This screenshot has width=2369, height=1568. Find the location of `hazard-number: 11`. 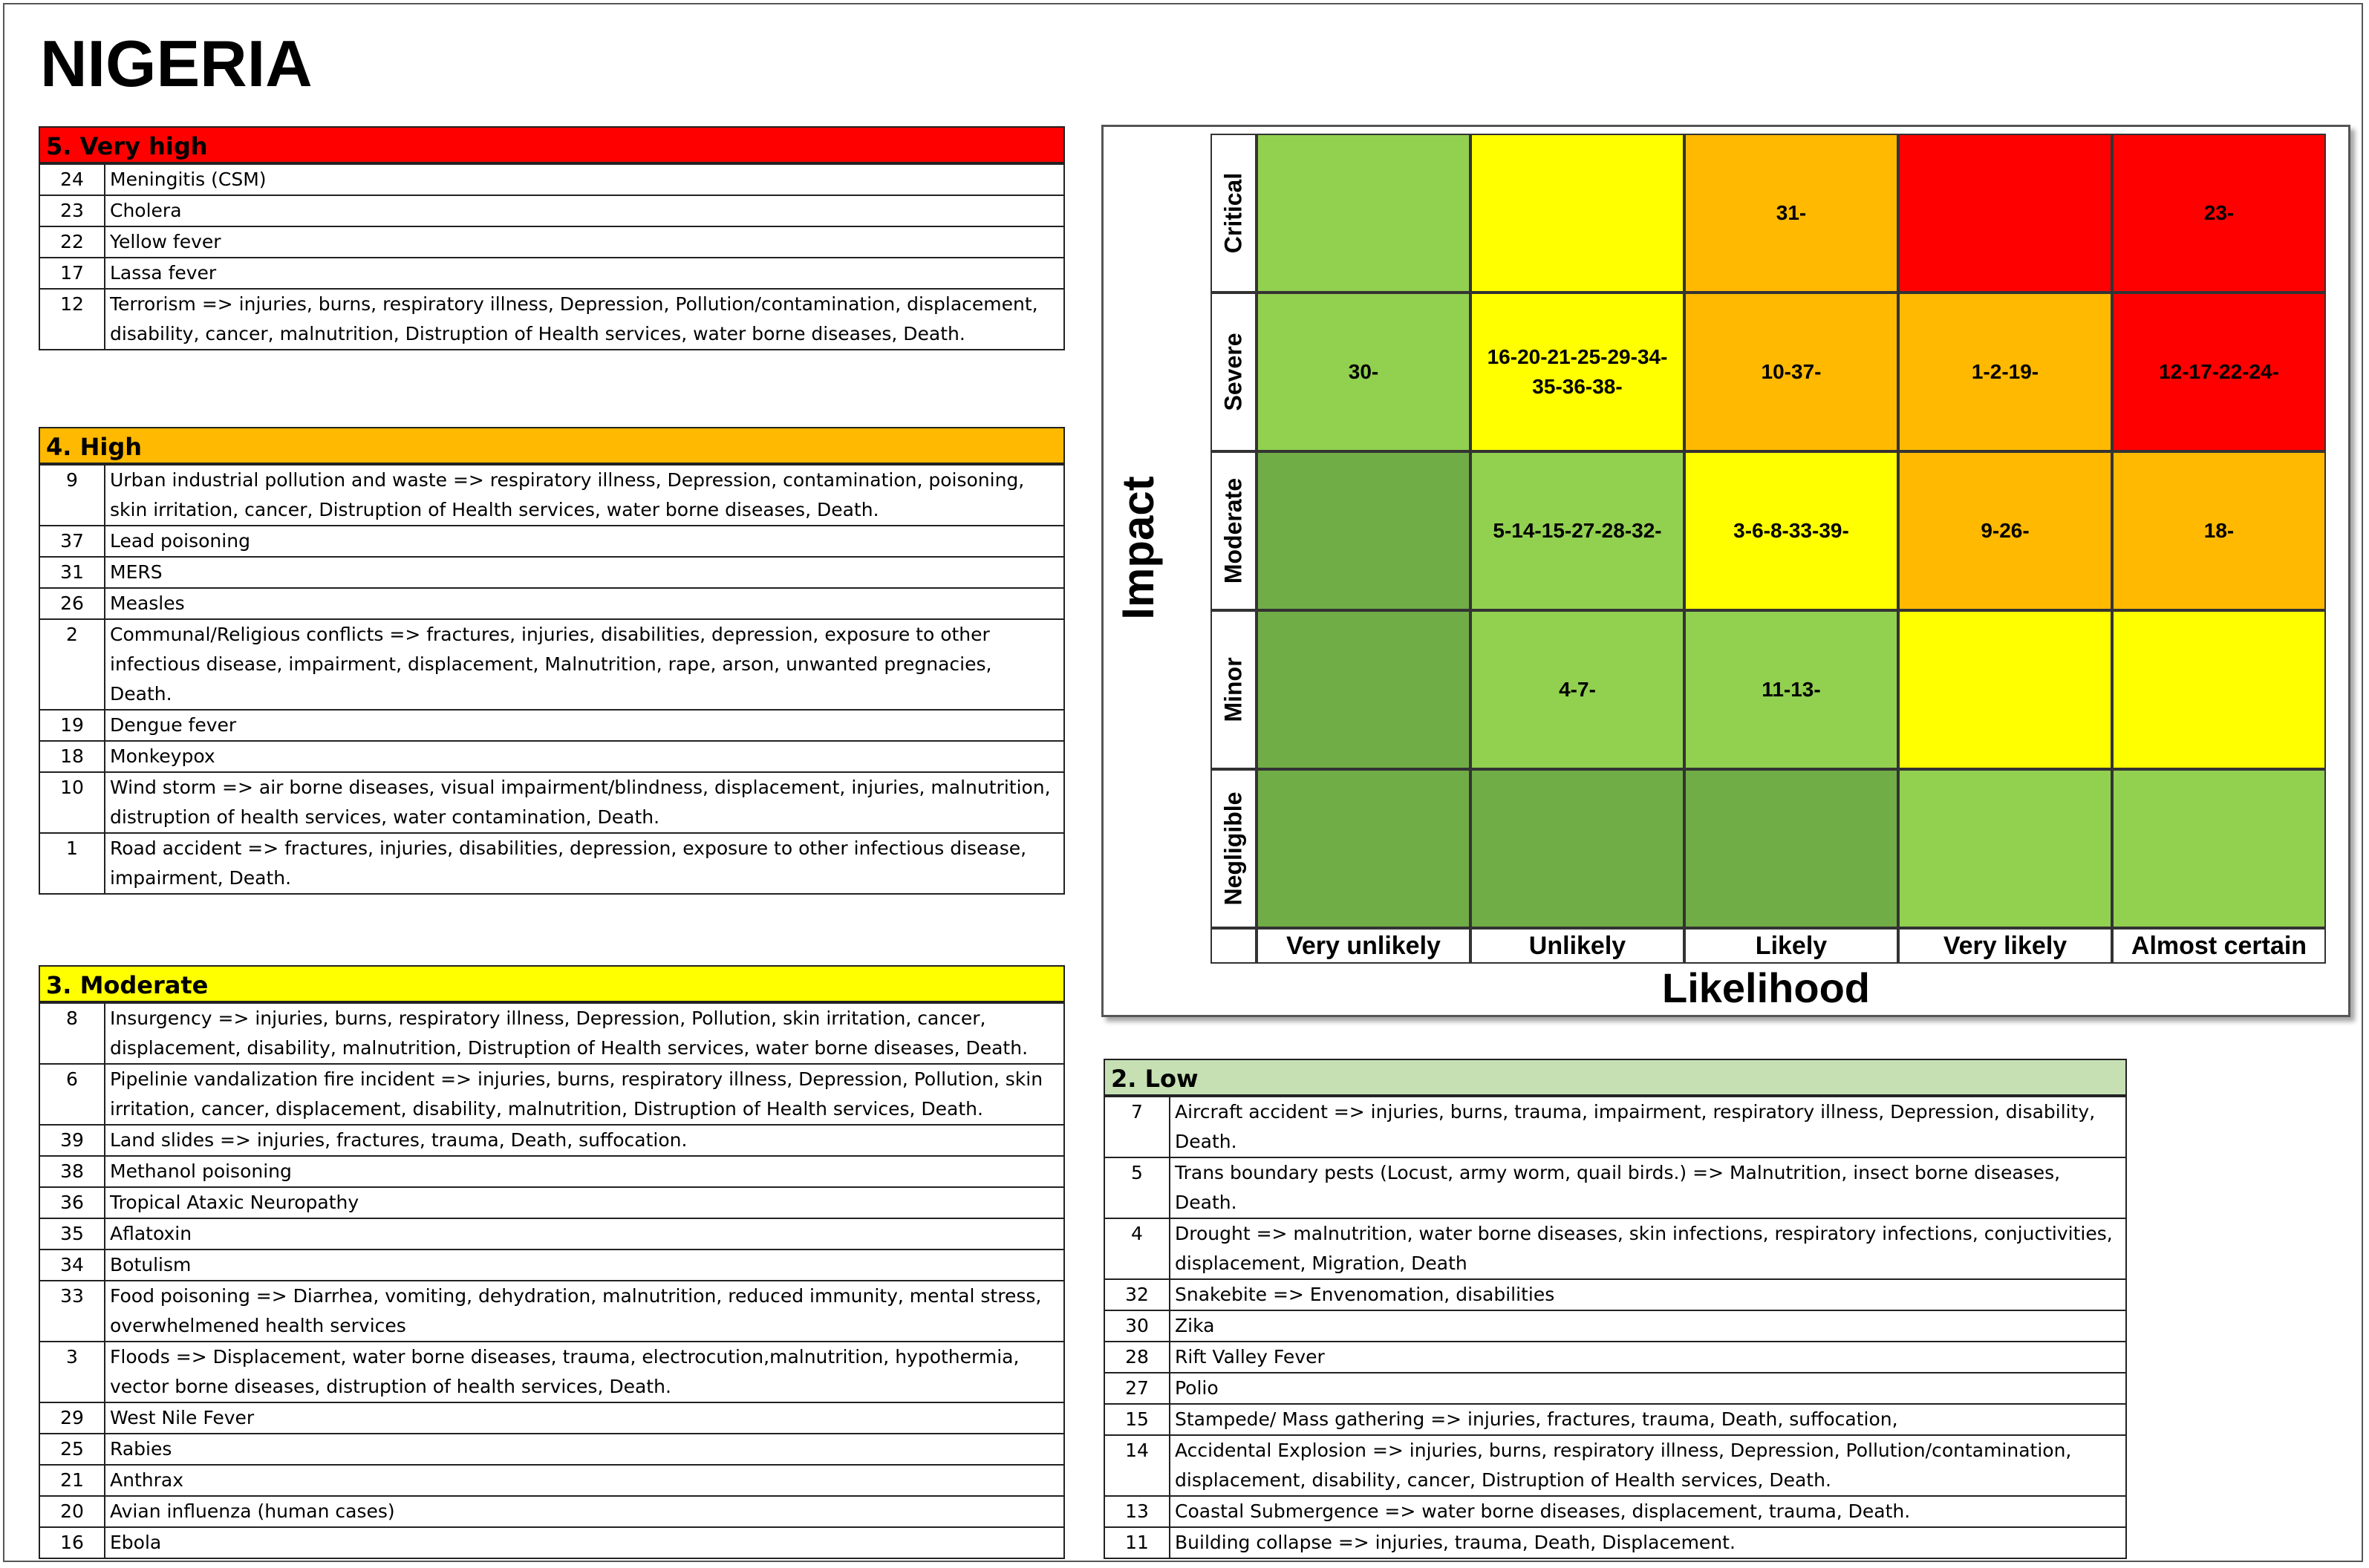

hazard-number: 11 is located at coordinates (1137, 1542).